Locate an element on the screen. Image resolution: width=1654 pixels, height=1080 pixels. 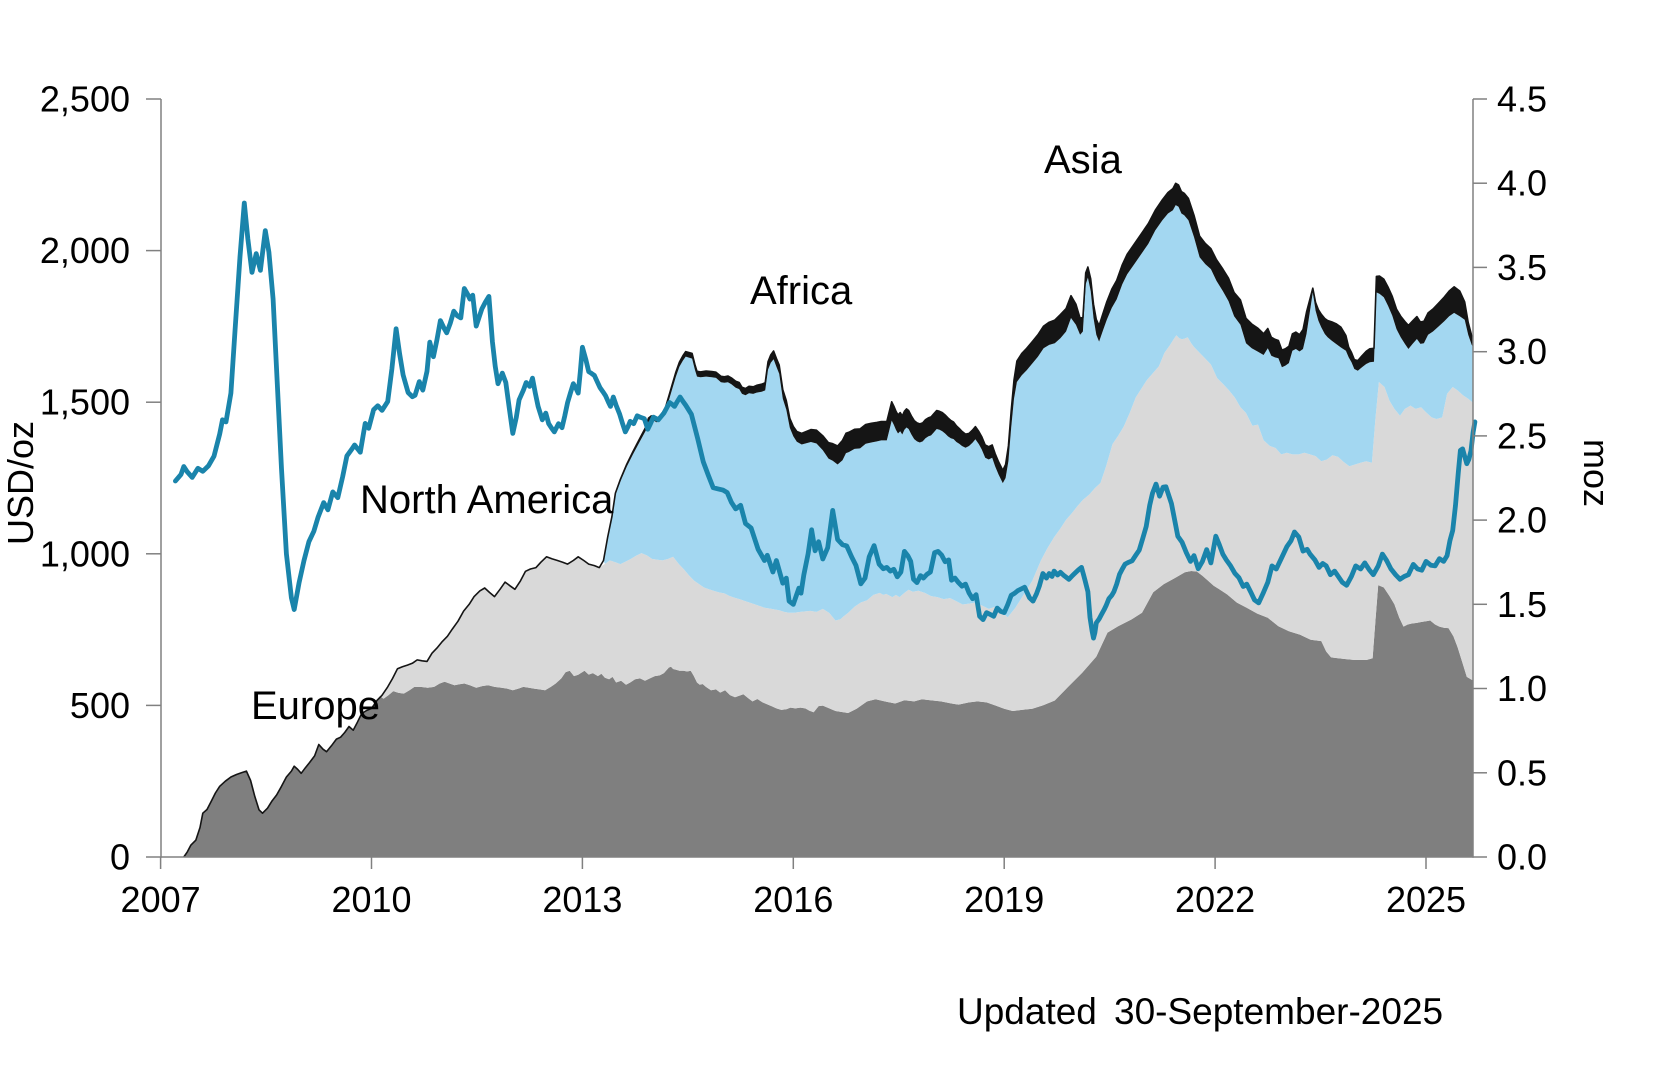
svg-text: 4.0 is located at coordinates (1522, 183).